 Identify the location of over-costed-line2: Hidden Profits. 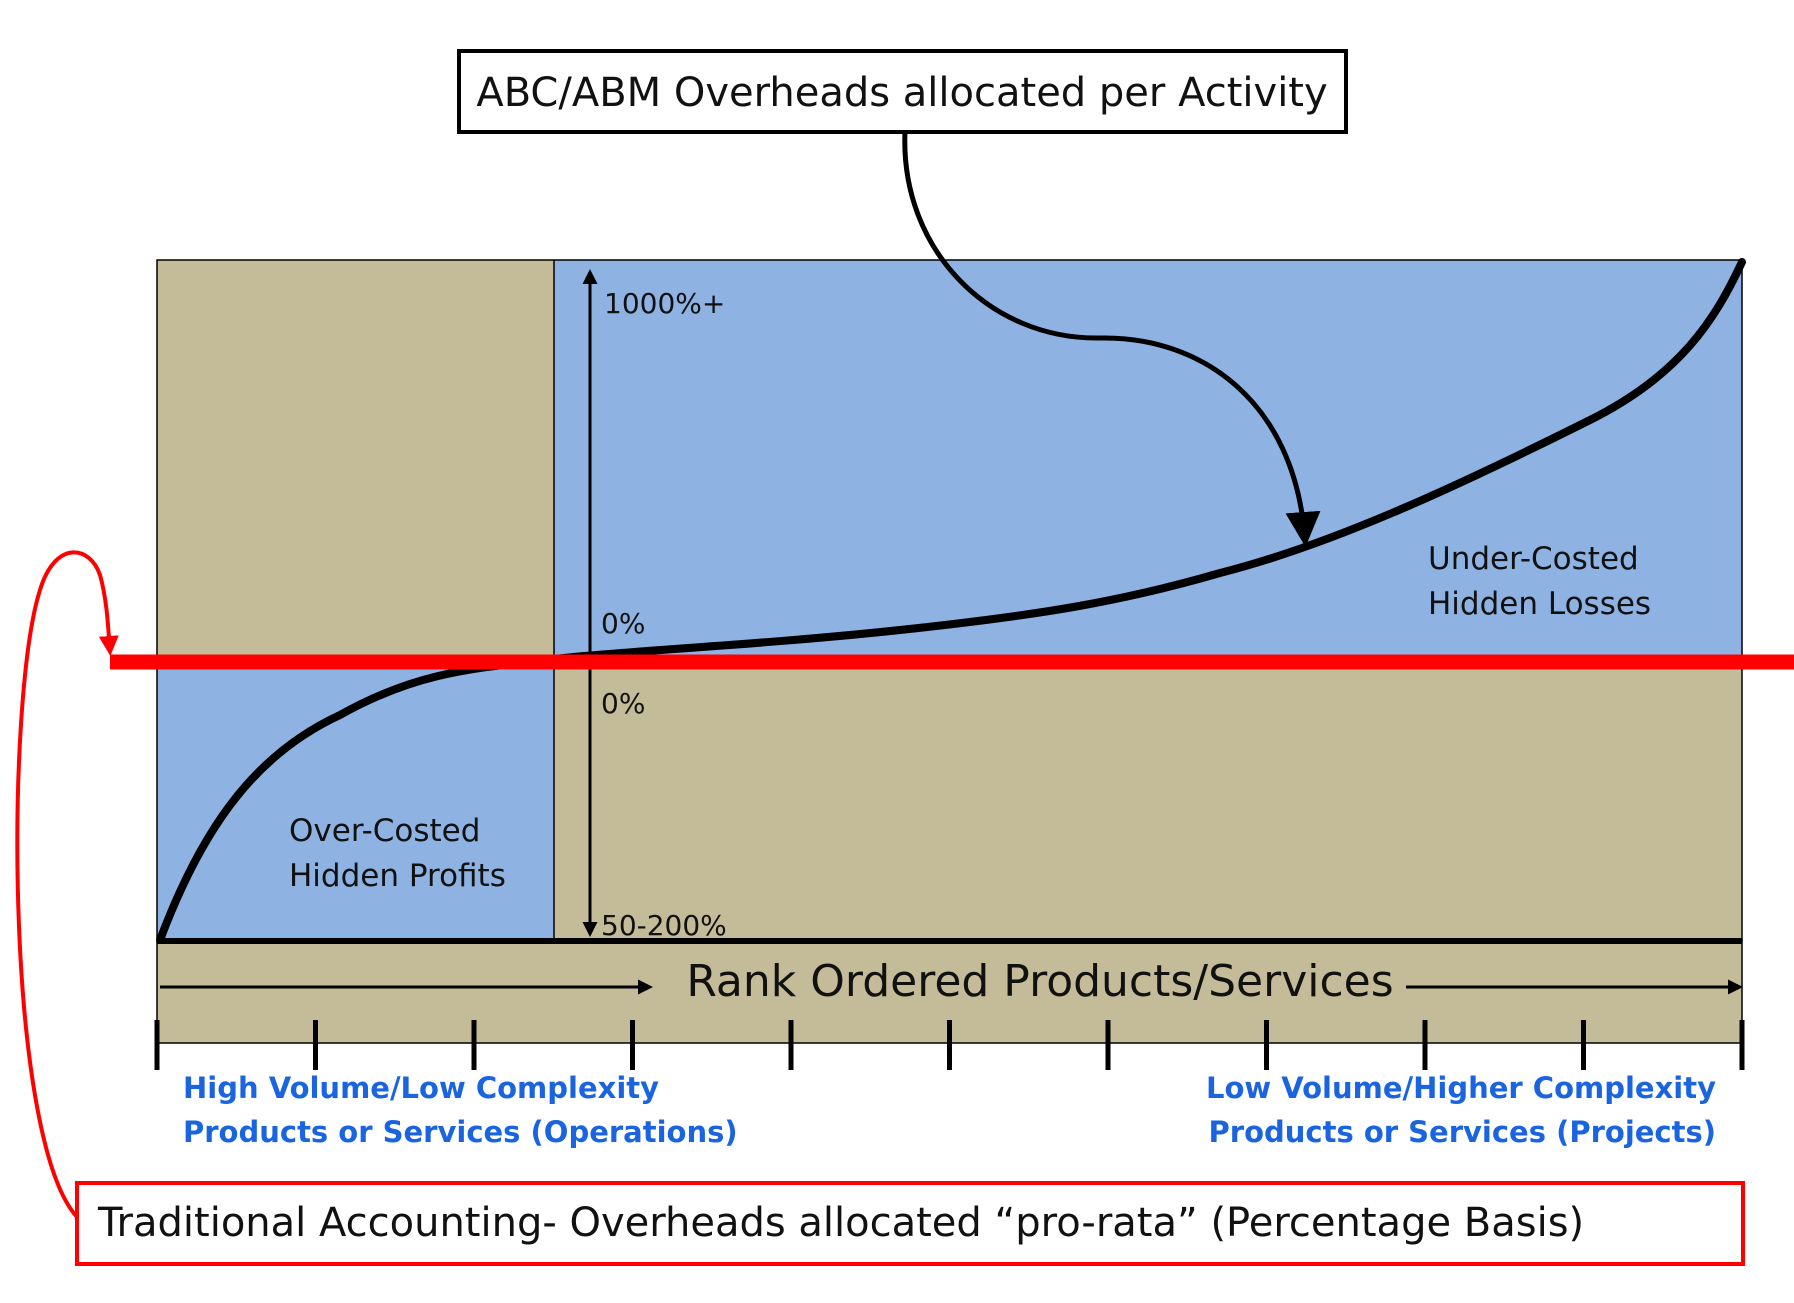
(397, 876).